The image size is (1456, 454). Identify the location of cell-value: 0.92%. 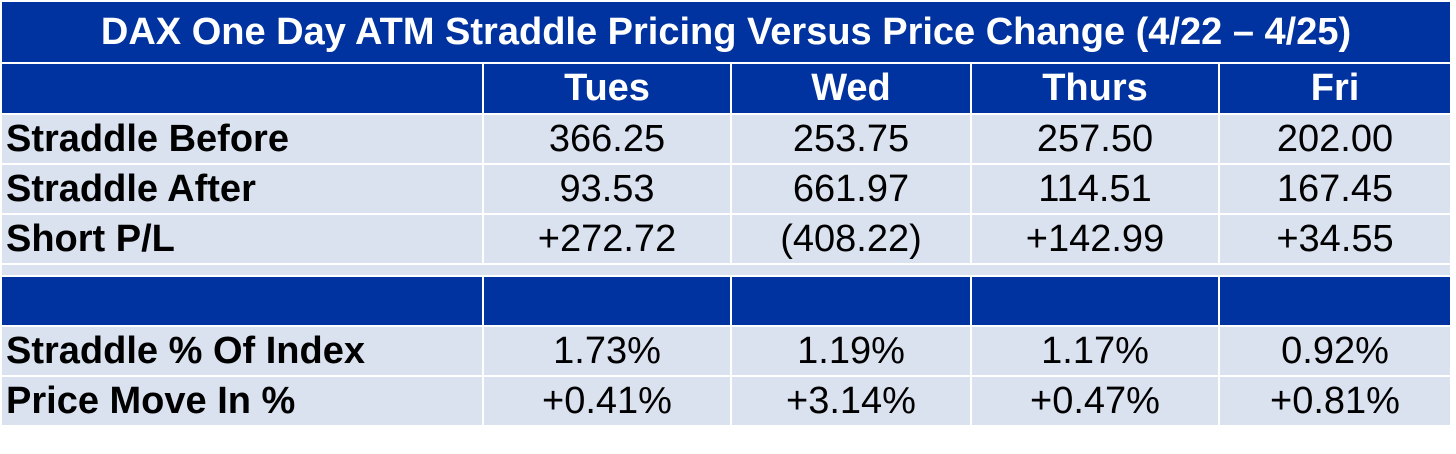
(1335, 351).